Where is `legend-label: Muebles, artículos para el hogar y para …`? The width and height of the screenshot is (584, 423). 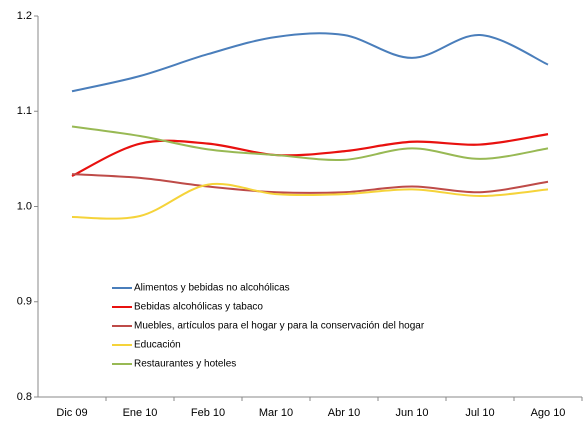
legend-label: Muebles, artículos para el hogar y para … is located at coordinates (279, 326).